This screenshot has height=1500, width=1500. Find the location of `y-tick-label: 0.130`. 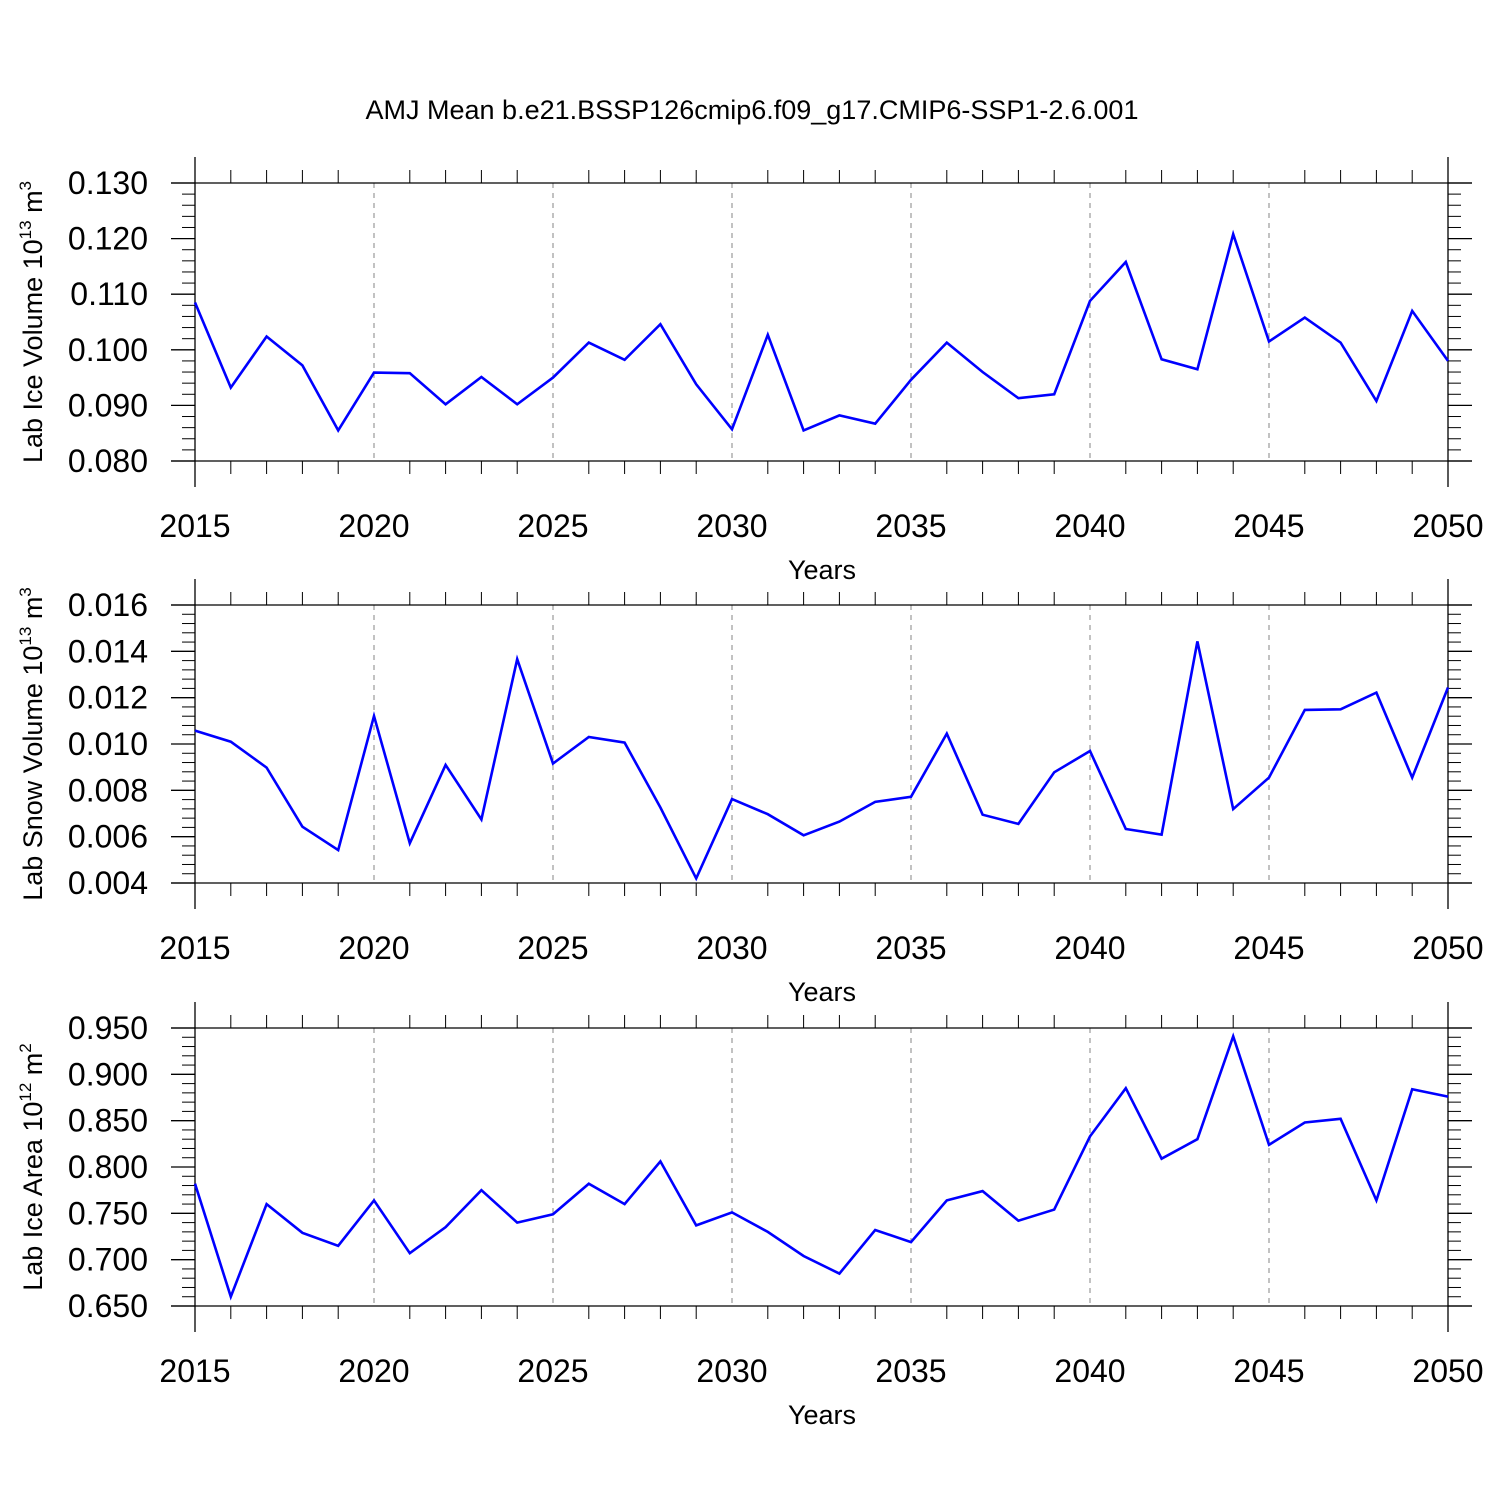

y-tick-label: 0.130 is located at coordinates (108, 183).